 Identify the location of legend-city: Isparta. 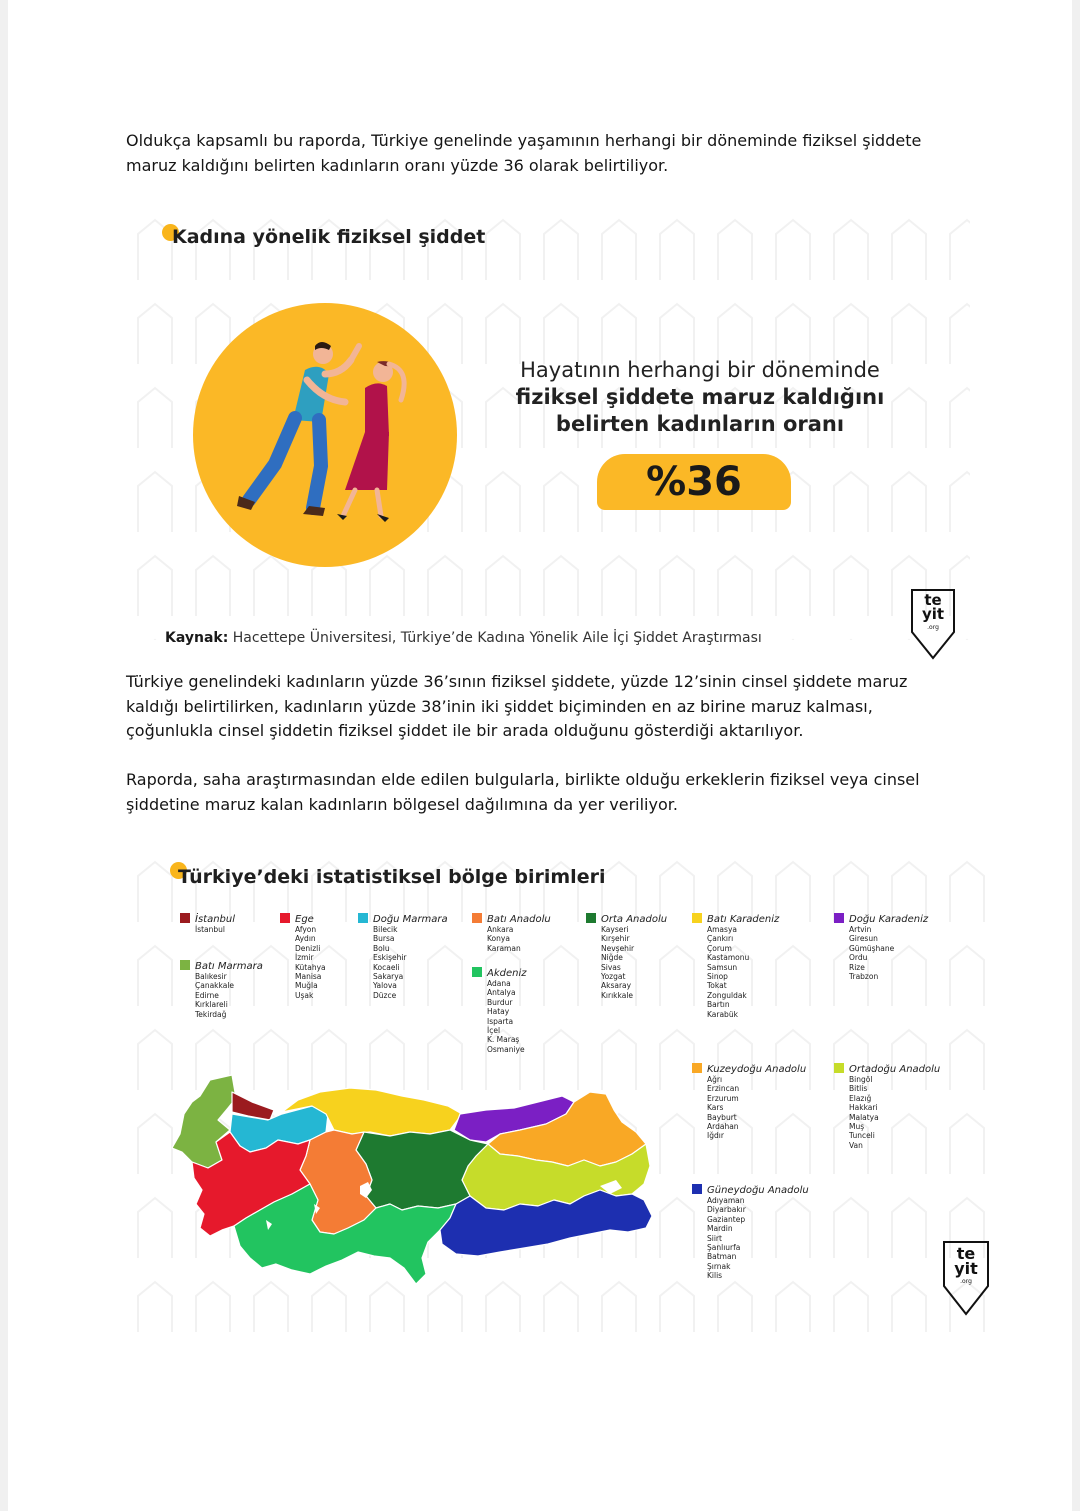
(507, 1021).